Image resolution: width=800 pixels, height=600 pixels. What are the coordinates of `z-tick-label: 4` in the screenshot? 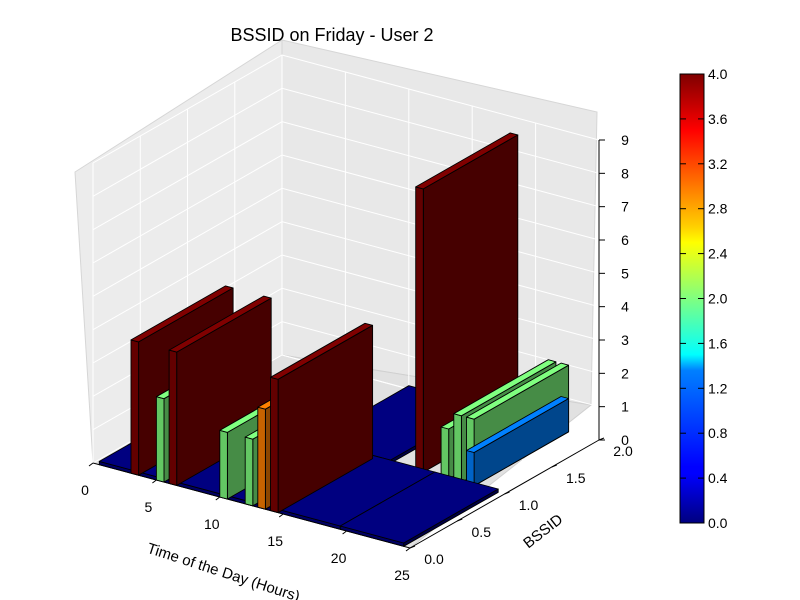 It's located at (625, 307).